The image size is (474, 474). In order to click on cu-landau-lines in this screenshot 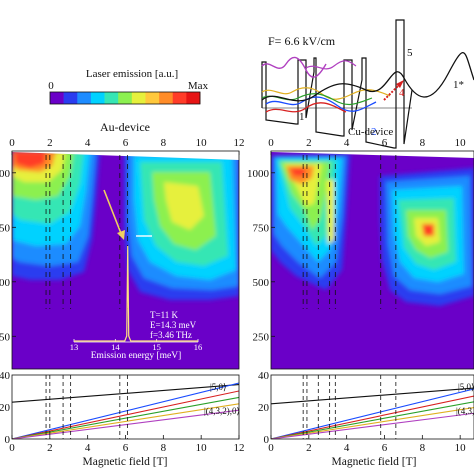, I will do `click(372, 413)`.